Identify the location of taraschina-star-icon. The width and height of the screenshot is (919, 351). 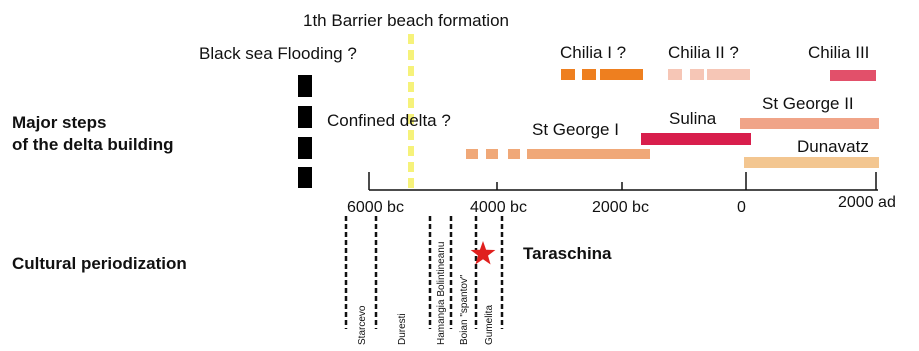
(483, 253).